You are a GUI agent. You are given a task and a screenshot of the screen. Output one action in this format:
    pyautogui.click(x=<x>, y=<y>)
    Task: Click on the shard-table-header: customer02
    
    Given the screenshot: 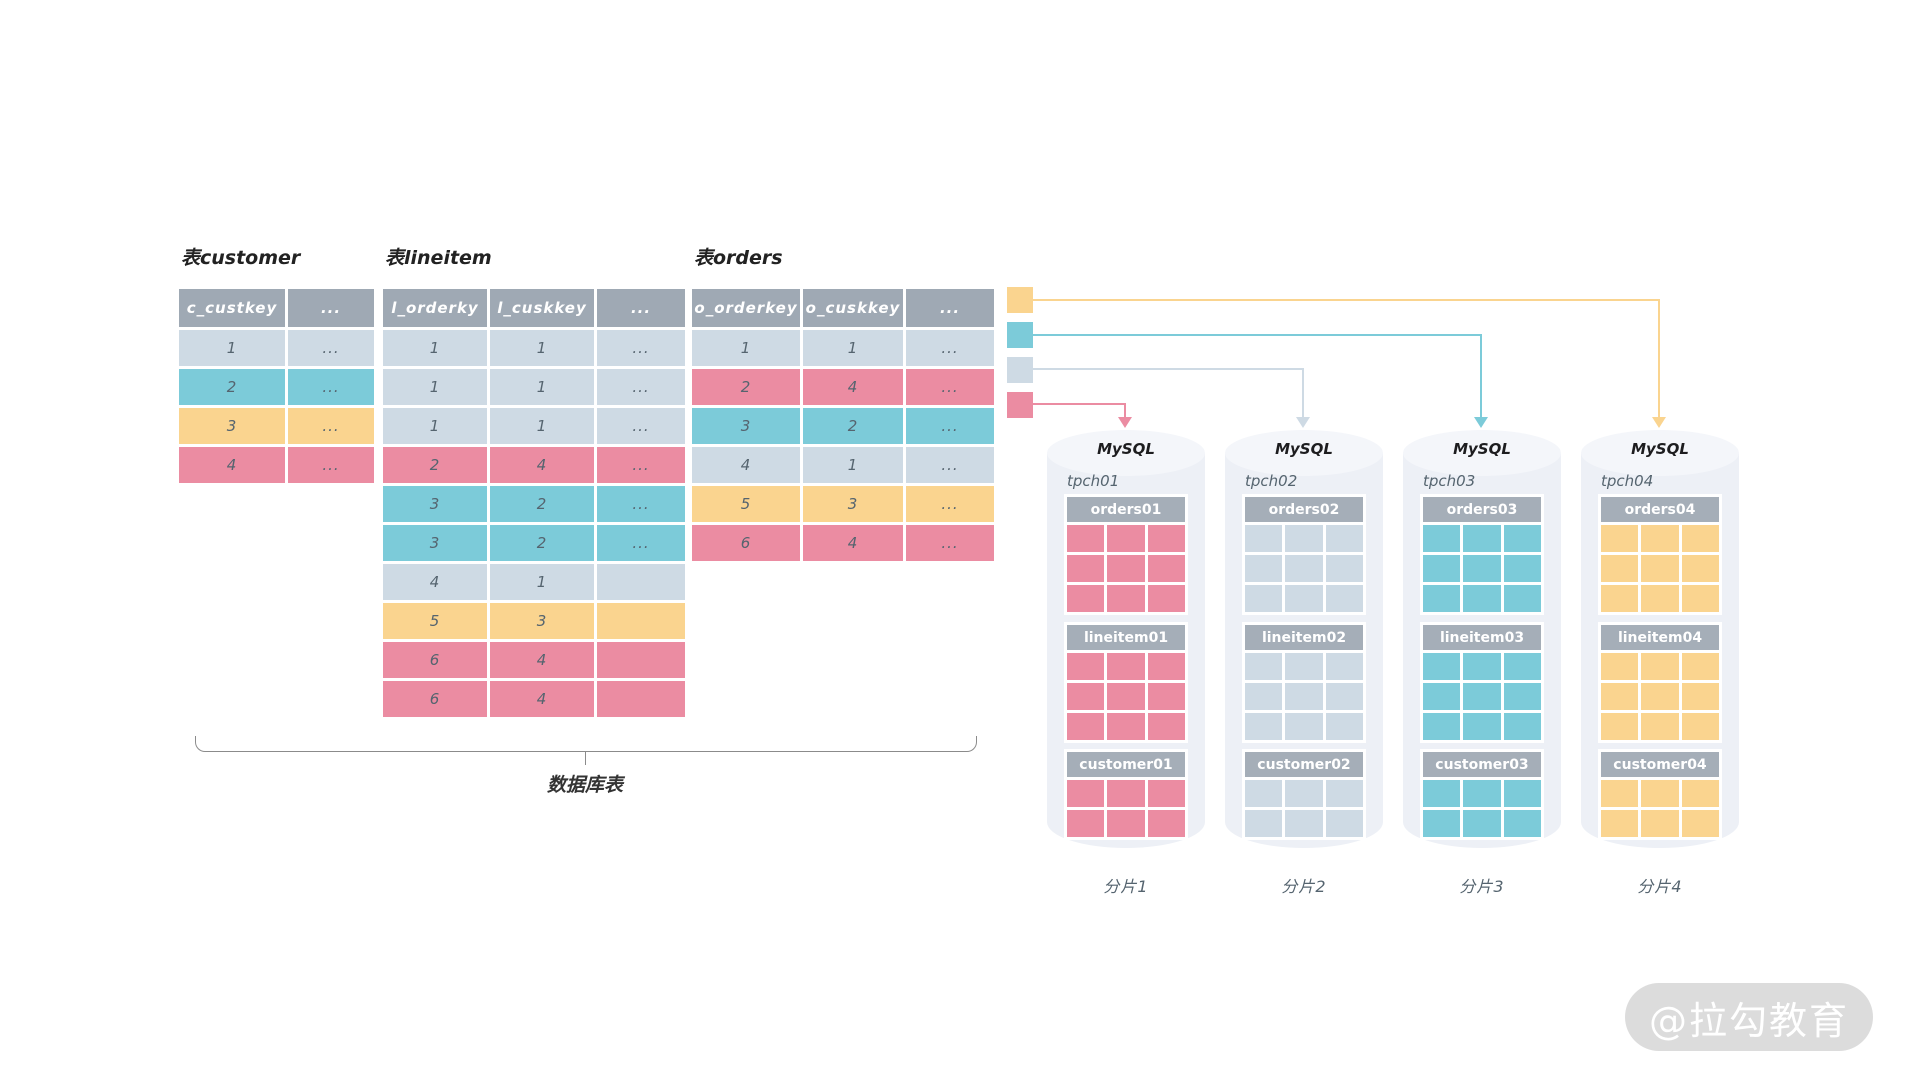 What is the action you would take?
    pyautogui.click(x=1304, y=764)
    